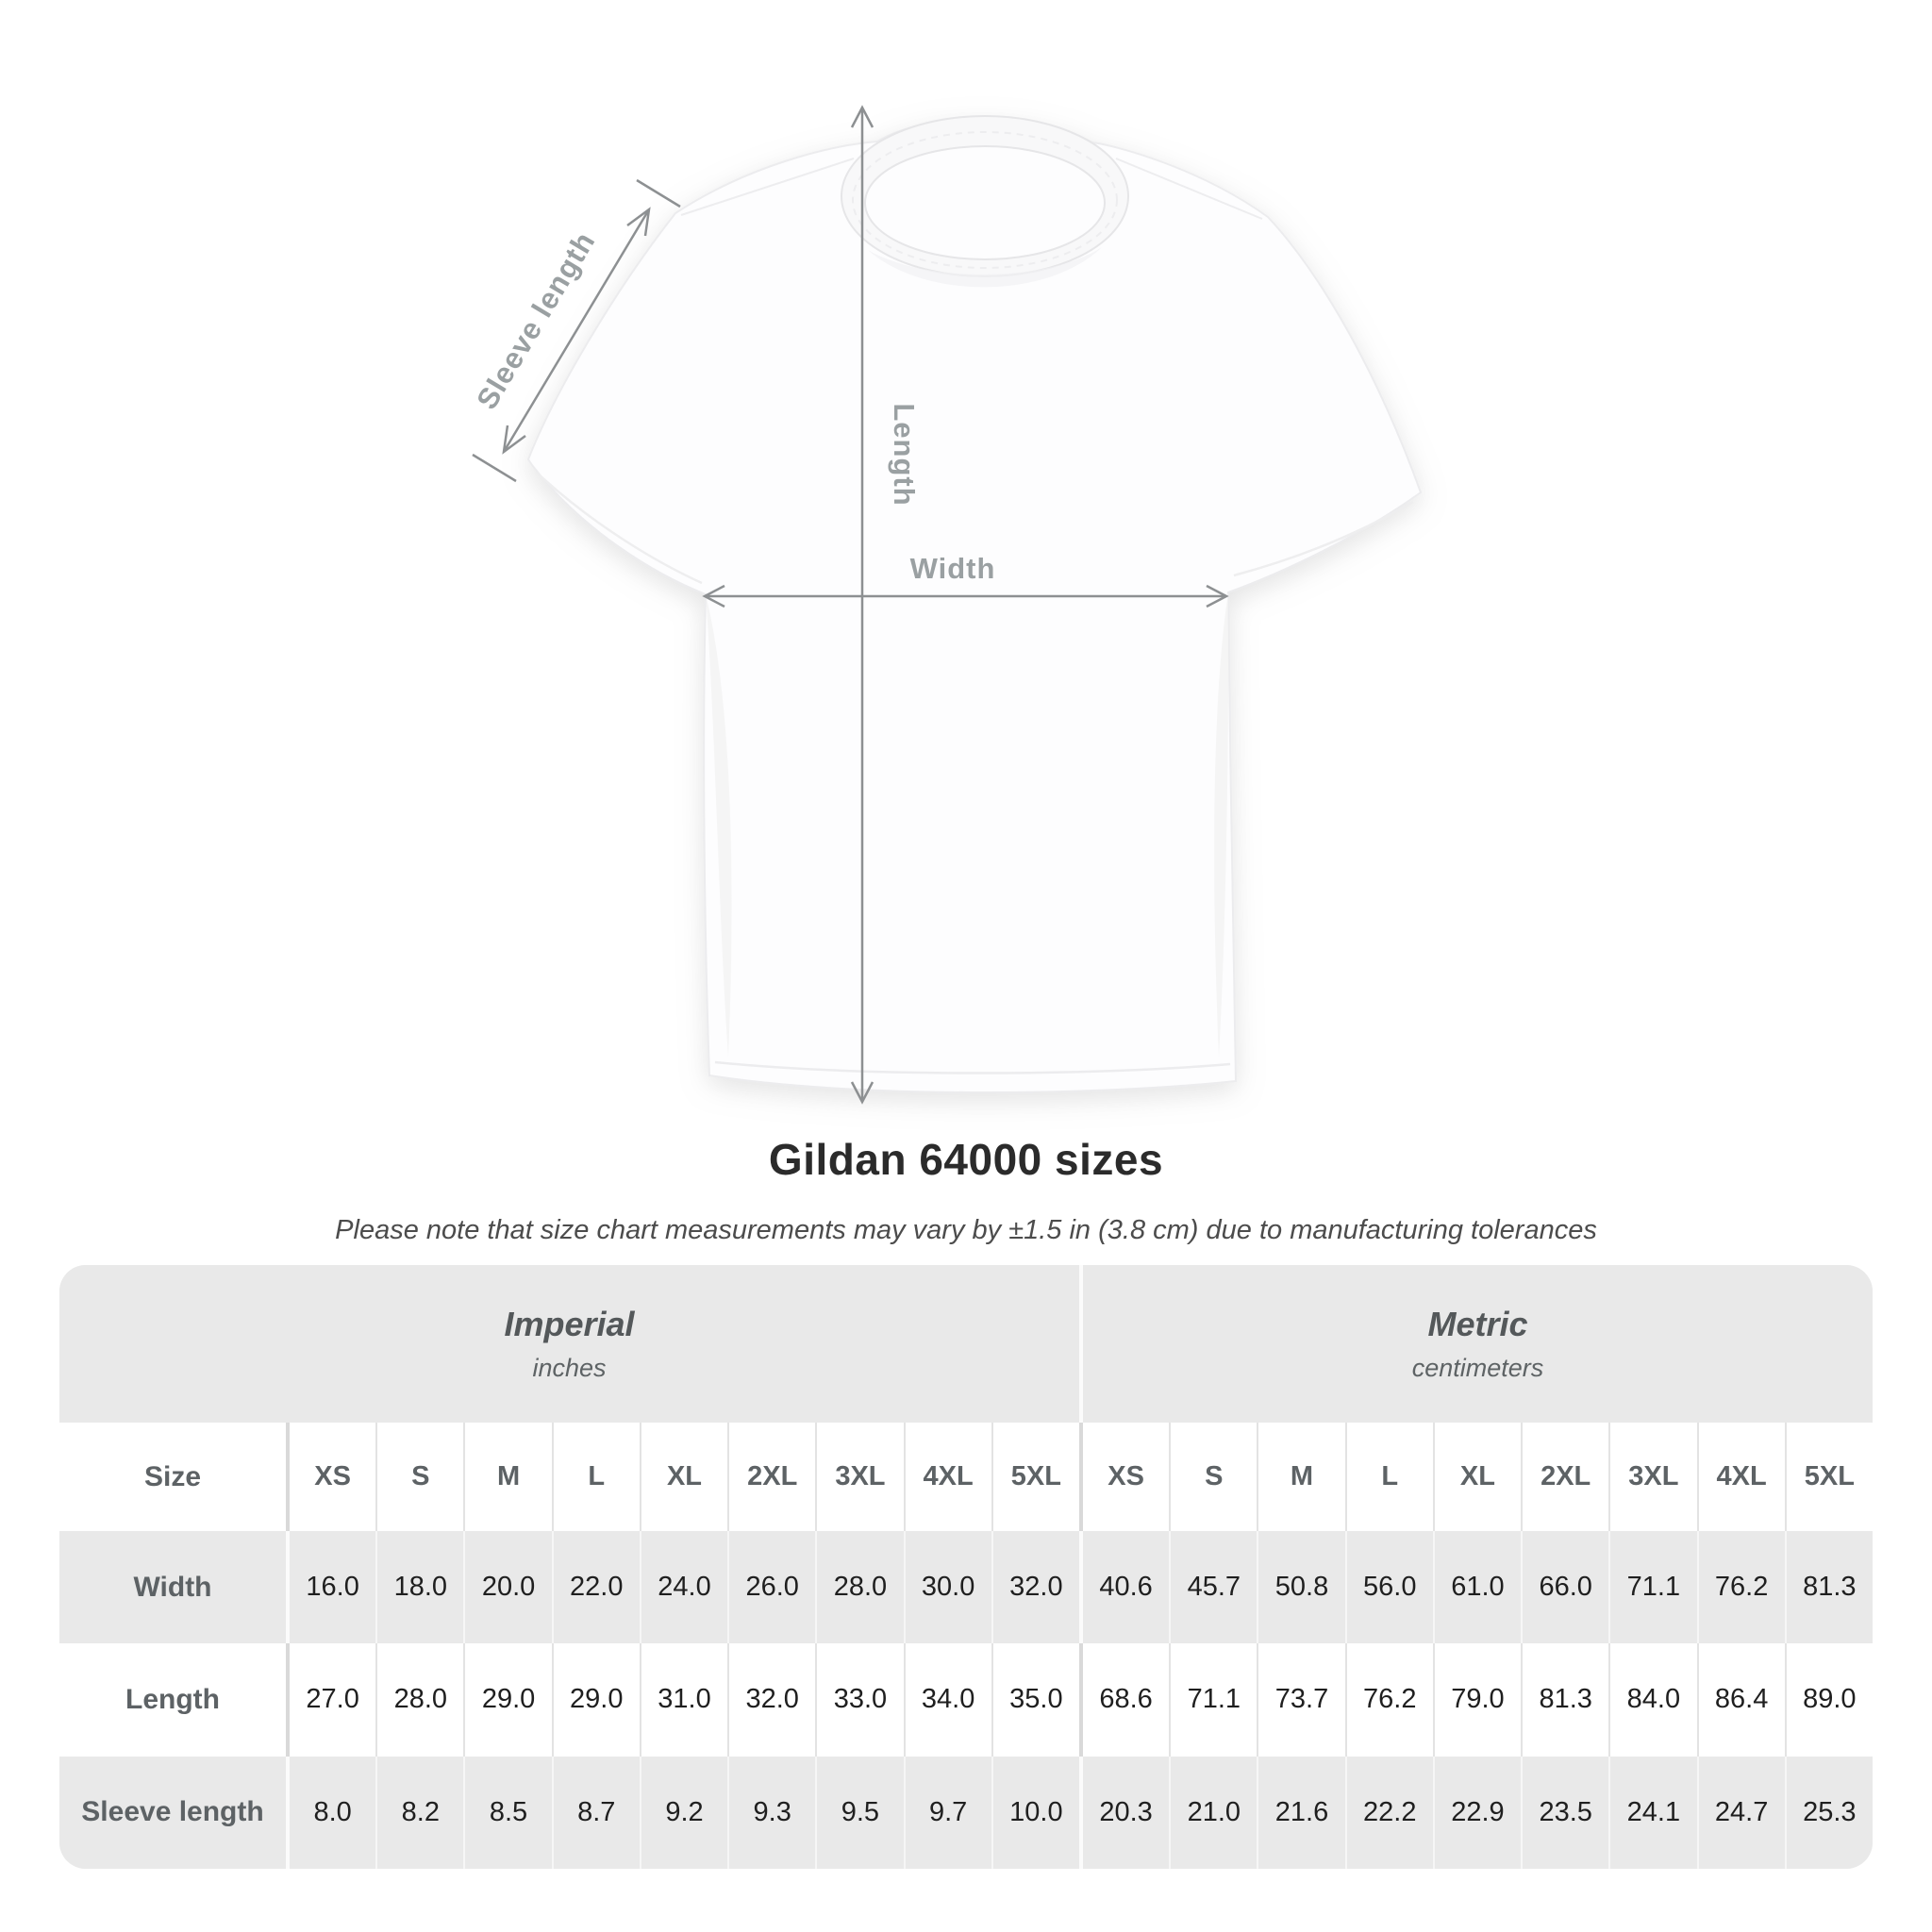 The image size is (1932, 1932). What do you see at coordinates (1213, 1588) in the screenshot?
I see `value-cell: 45.7` at bounding box center [1213, 1588].